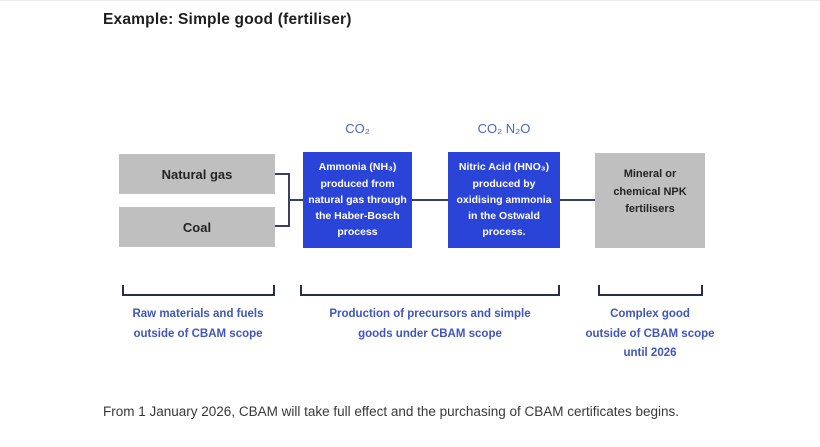  I want to click on input-box-label: Natural gas, so click(197, 174).